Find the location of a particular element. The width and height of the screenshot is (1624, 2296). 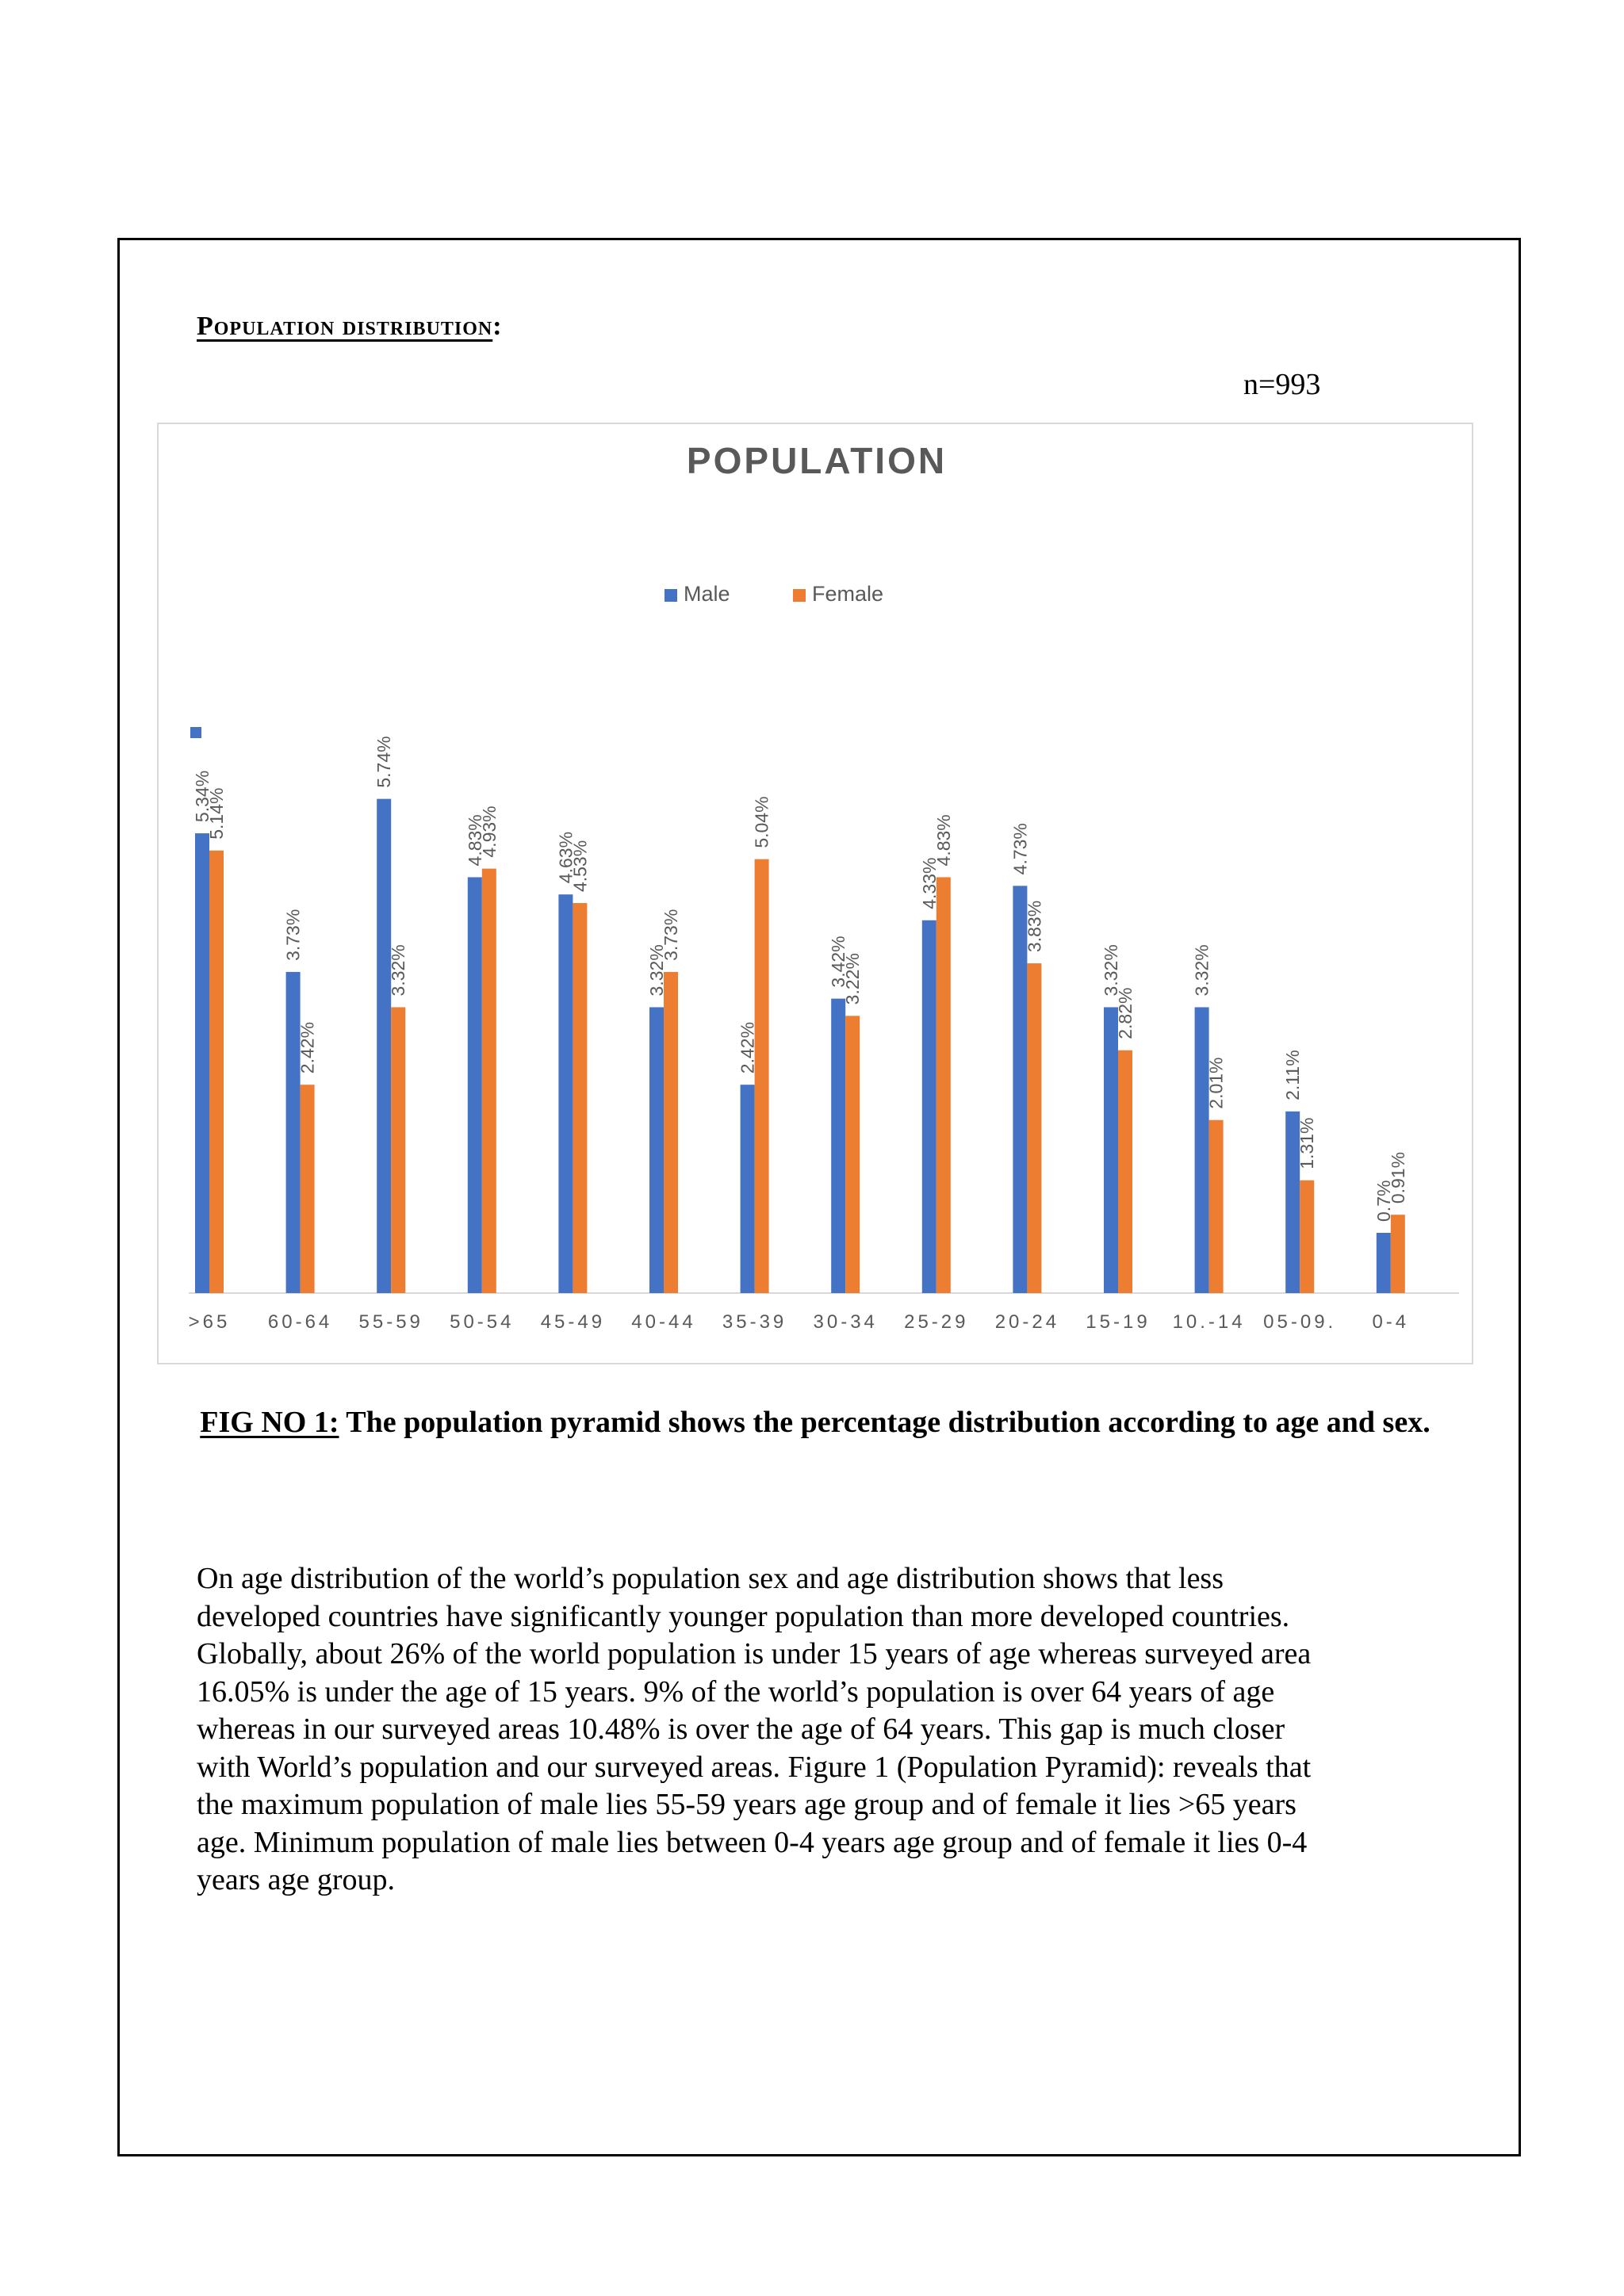

x-tick-label: 40-44 is located at coordinates (663, 1322).